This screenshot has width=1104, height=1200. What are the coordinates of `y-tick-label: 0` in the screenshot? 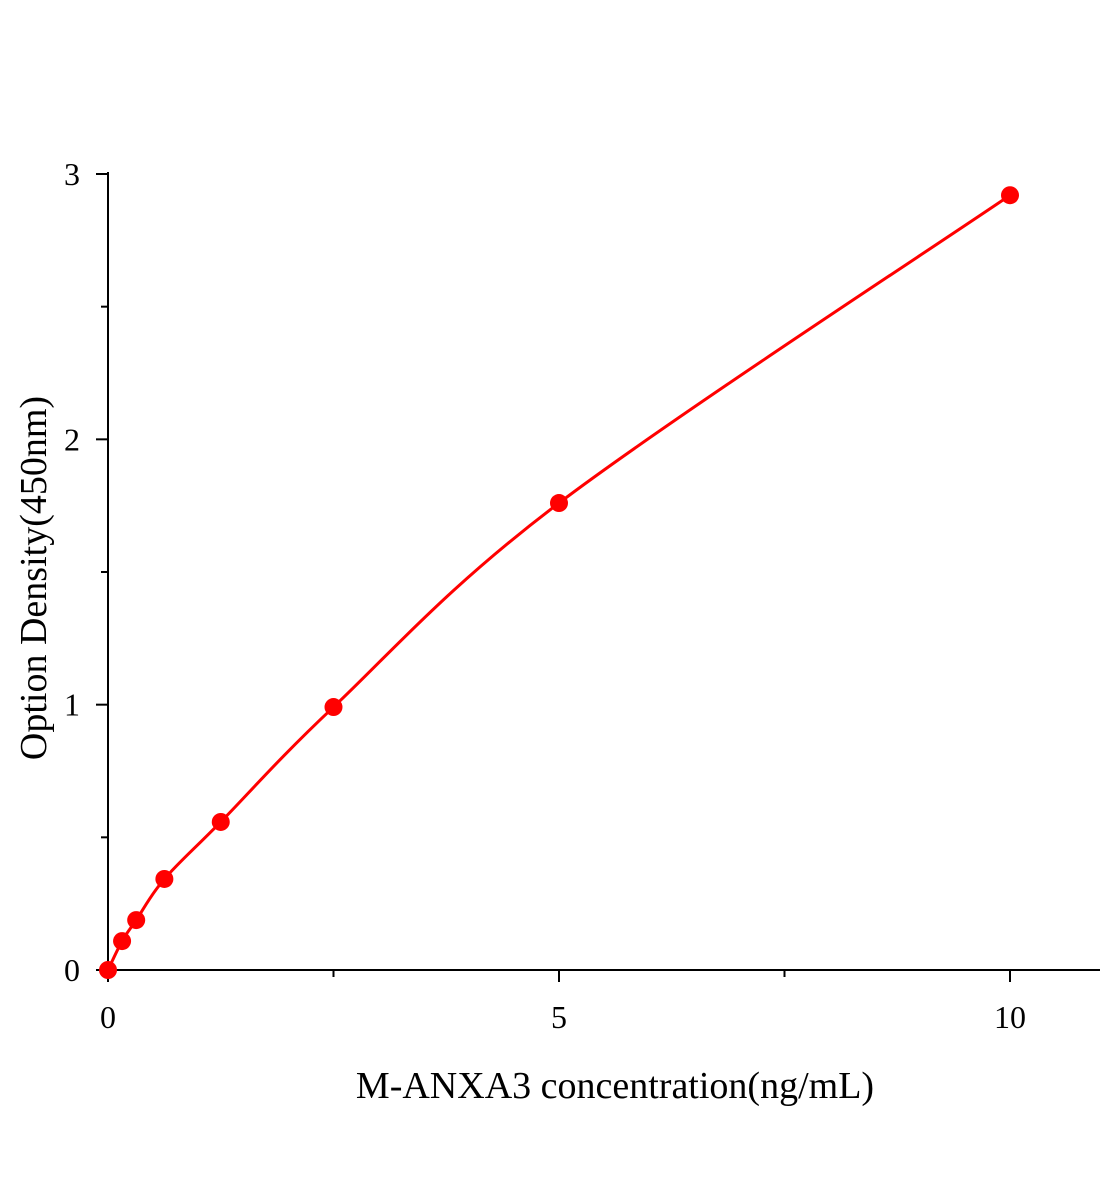 It's located at (72, 970).